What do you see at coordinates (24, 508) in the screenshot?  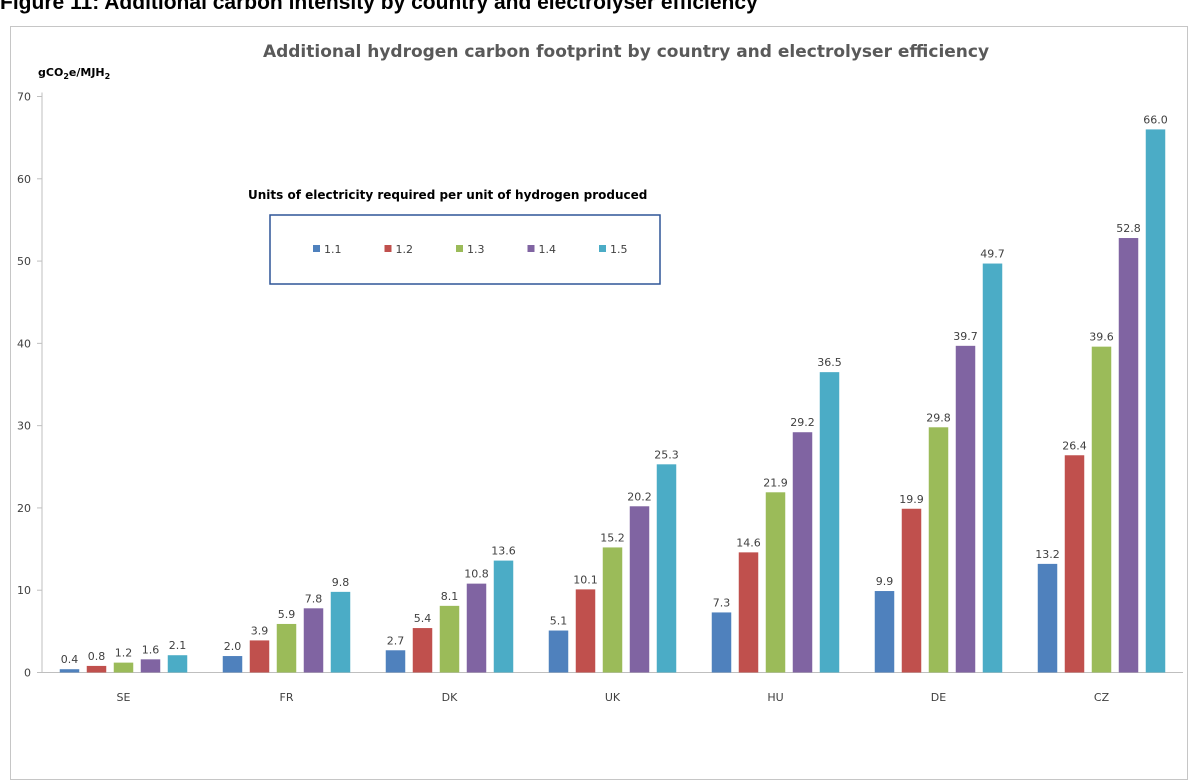 I see `y-tick-label: 20` at bounding box center [24, 508].